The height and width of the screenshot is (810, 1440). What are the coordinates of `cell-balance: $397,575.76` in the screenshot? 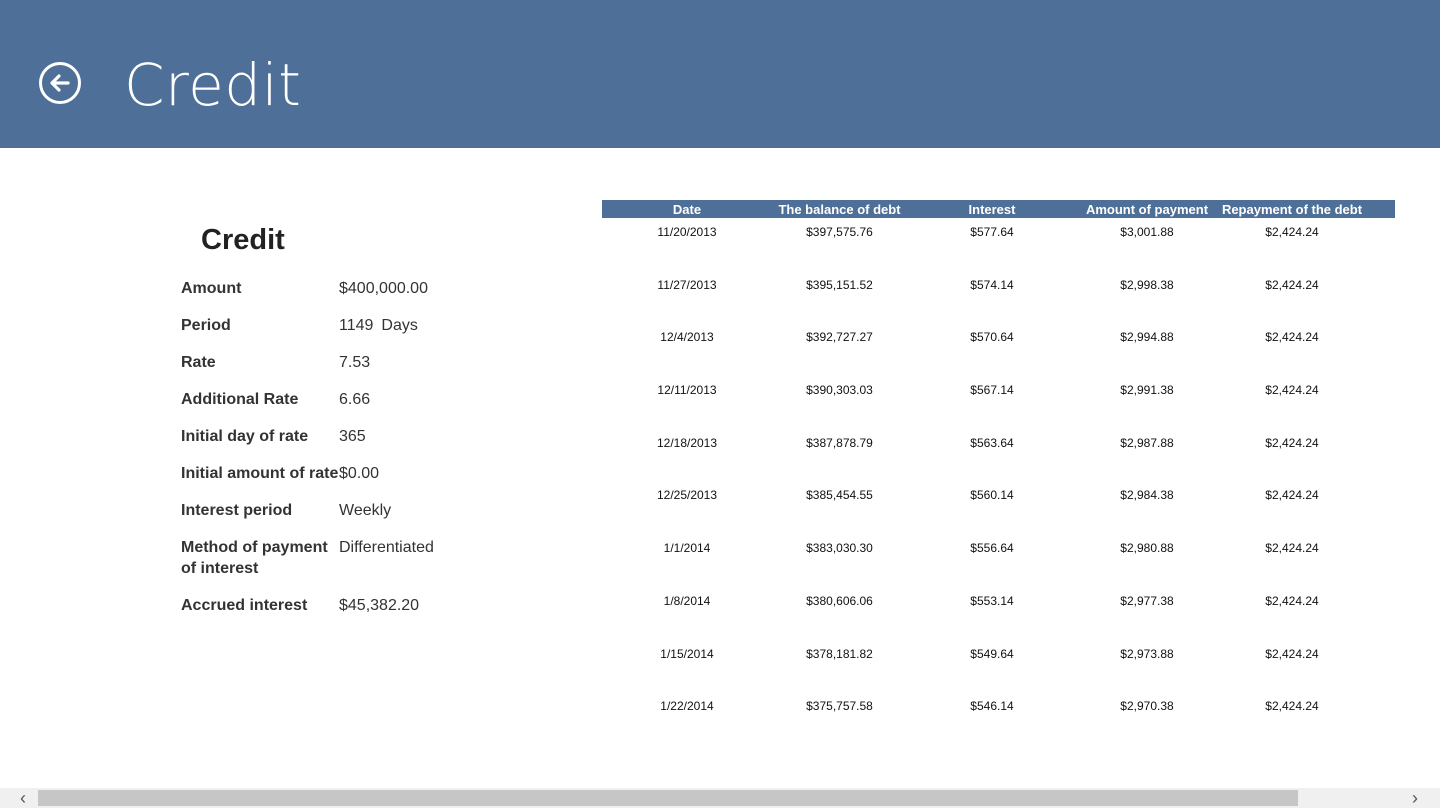 It's located at (839, 232).